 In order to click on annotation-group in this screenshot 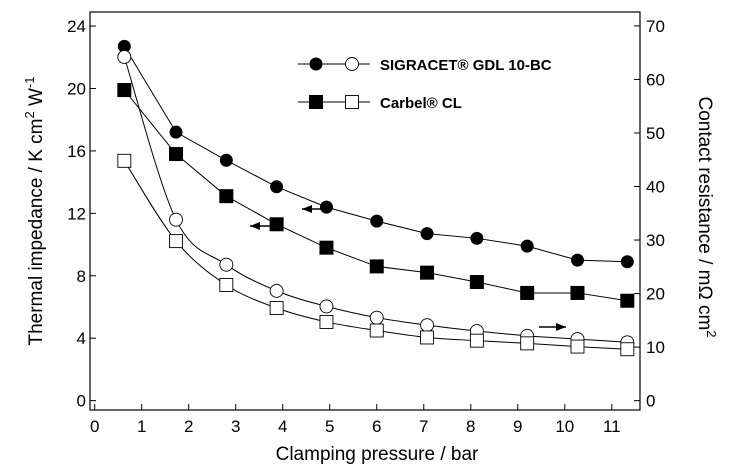, I will do `click(408, 268)`.